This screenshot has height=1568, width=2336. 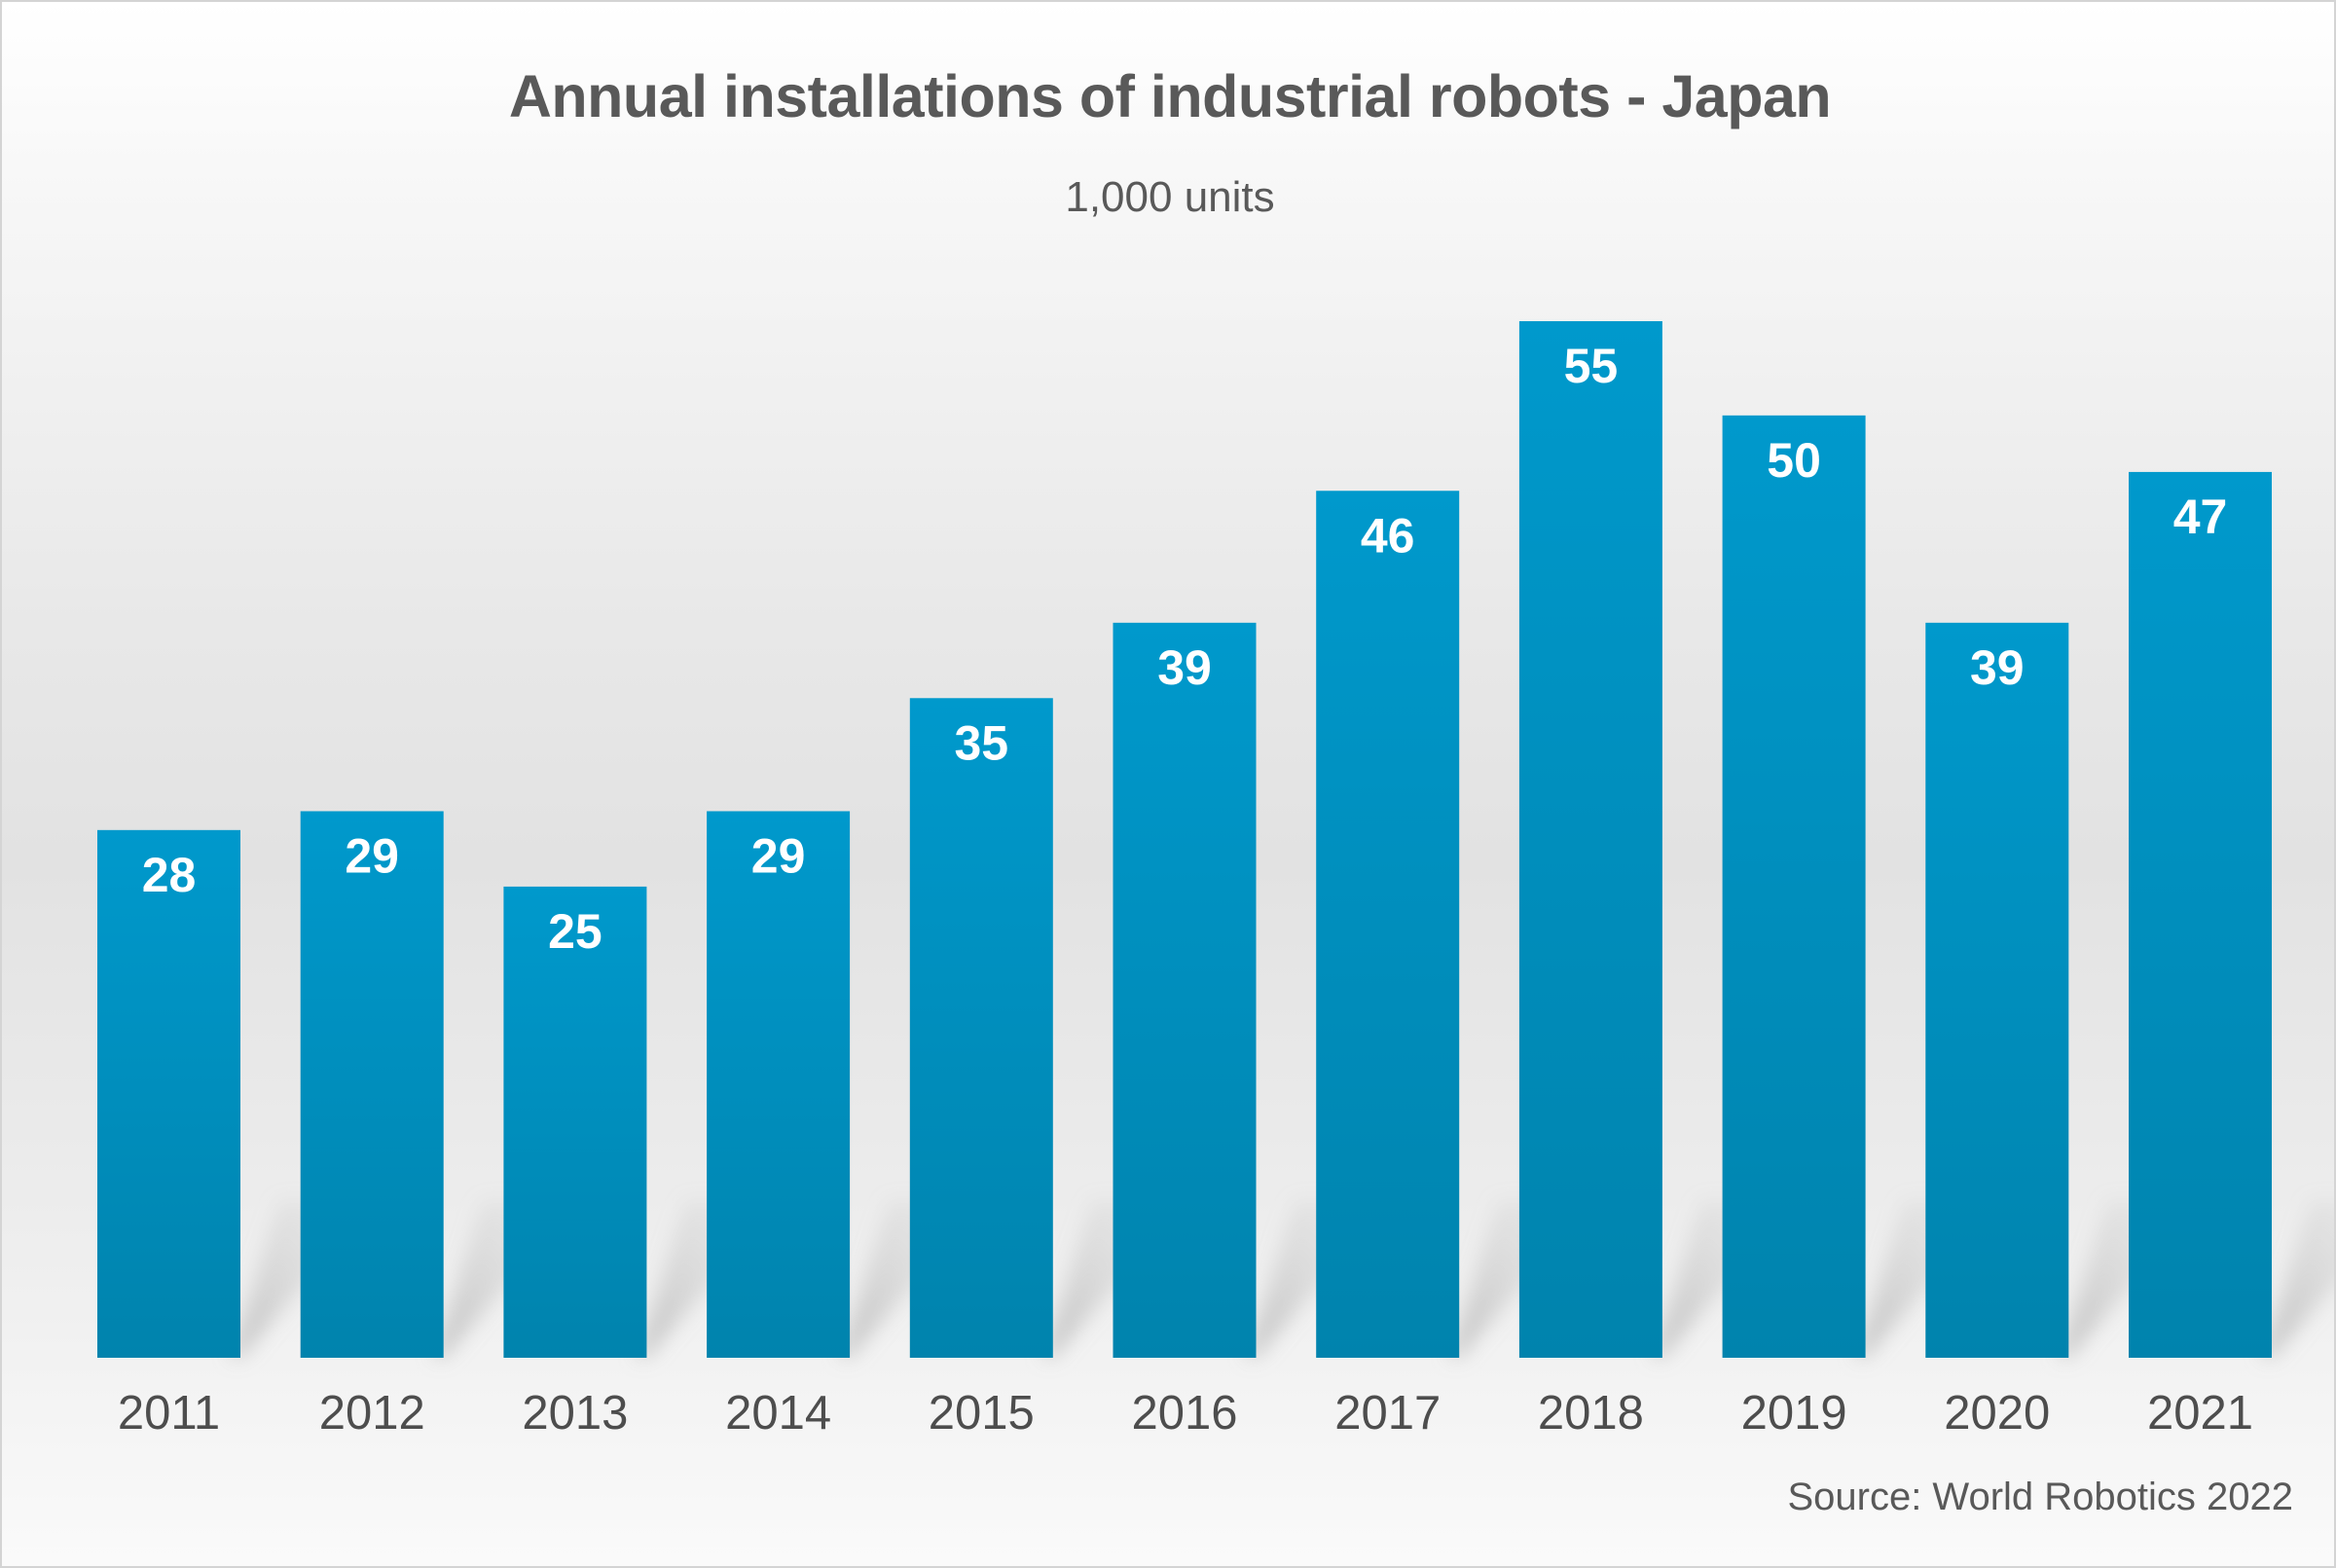 I want to click on x-tick-label: 2018, so click(x=1591, y=1413).